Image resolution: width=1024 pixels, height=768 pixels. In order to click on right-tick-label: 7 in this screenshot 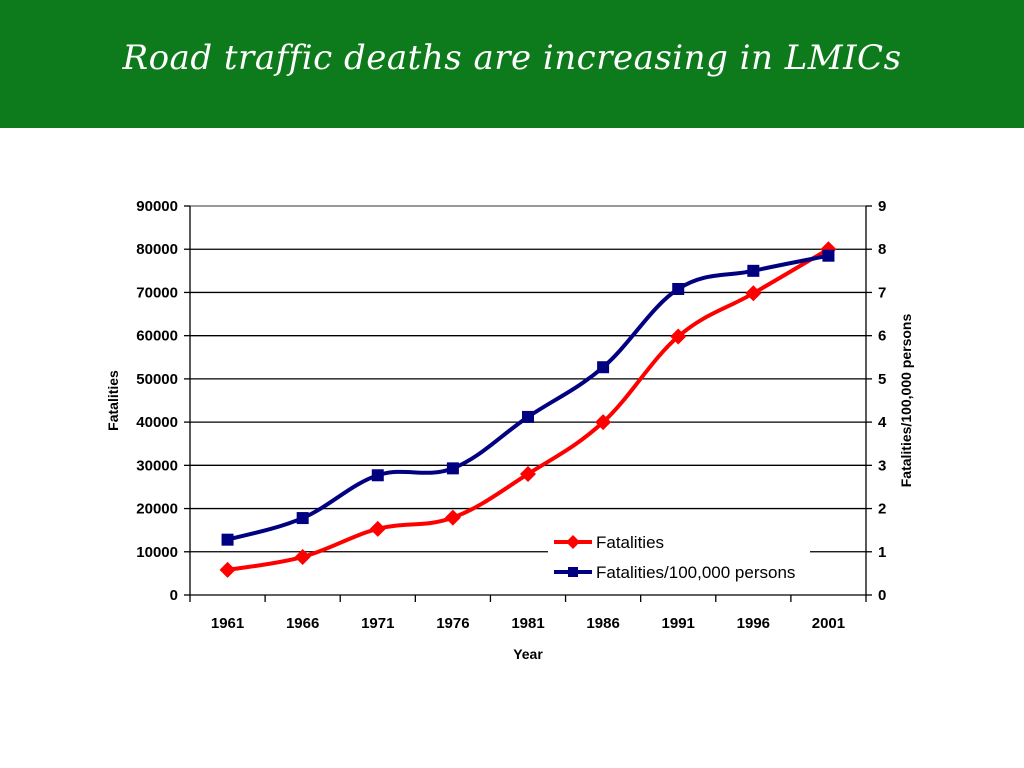, I will do `click(882, 292)`.